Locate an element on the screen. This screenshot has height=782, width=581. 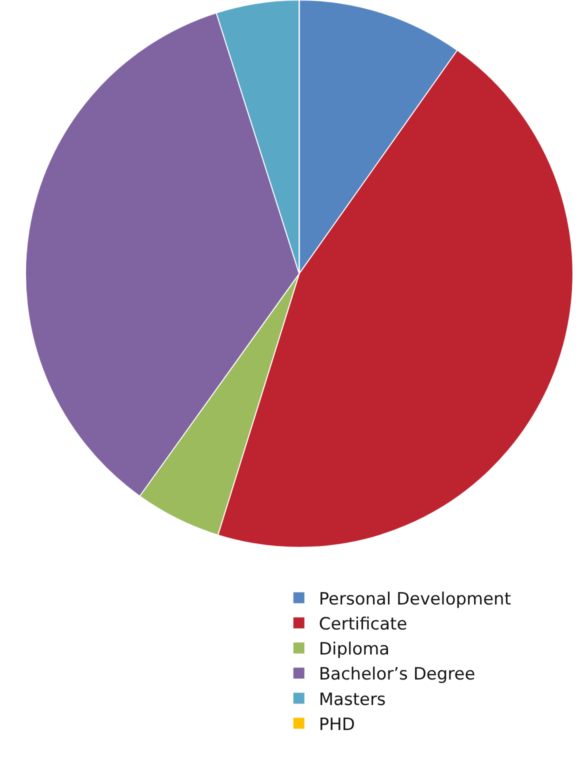
legend-label: Diploma is located at coordinates (354, 650).